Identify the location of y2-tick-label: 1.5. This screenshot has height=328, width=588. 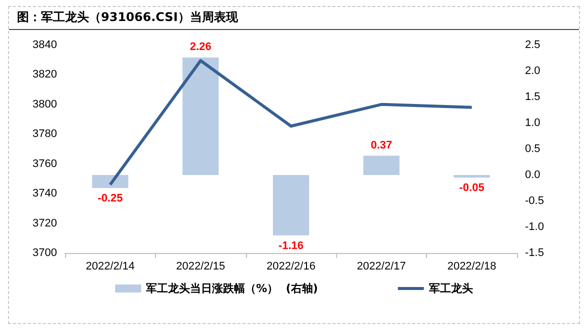
(532, 97).